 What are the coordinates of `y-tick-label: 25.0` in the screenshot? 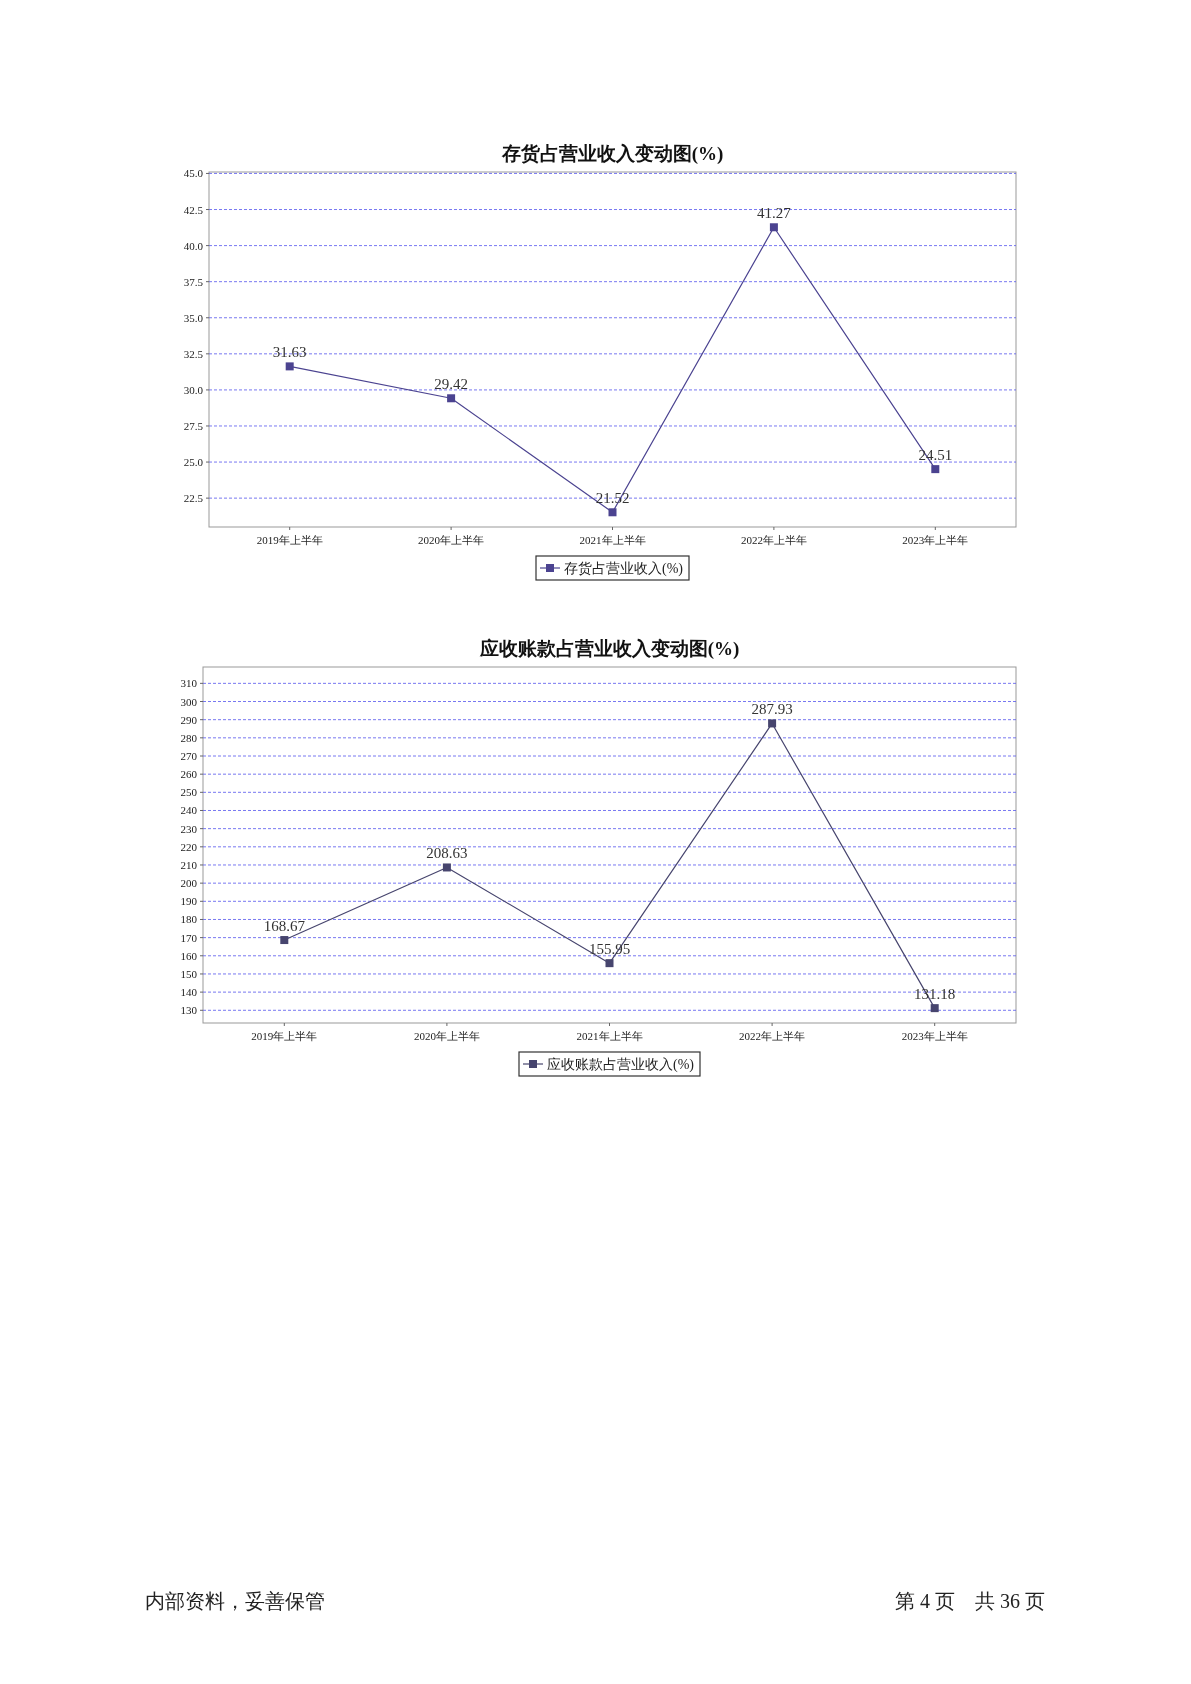 It's located at (193, 462).